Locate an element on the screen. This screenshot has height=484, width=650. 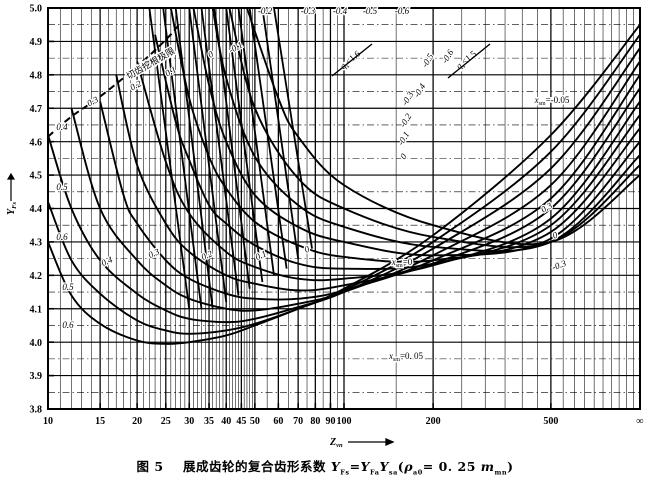
curve-label-top-neg0p6-text: -0.6 is located at coordinates (402, 11).